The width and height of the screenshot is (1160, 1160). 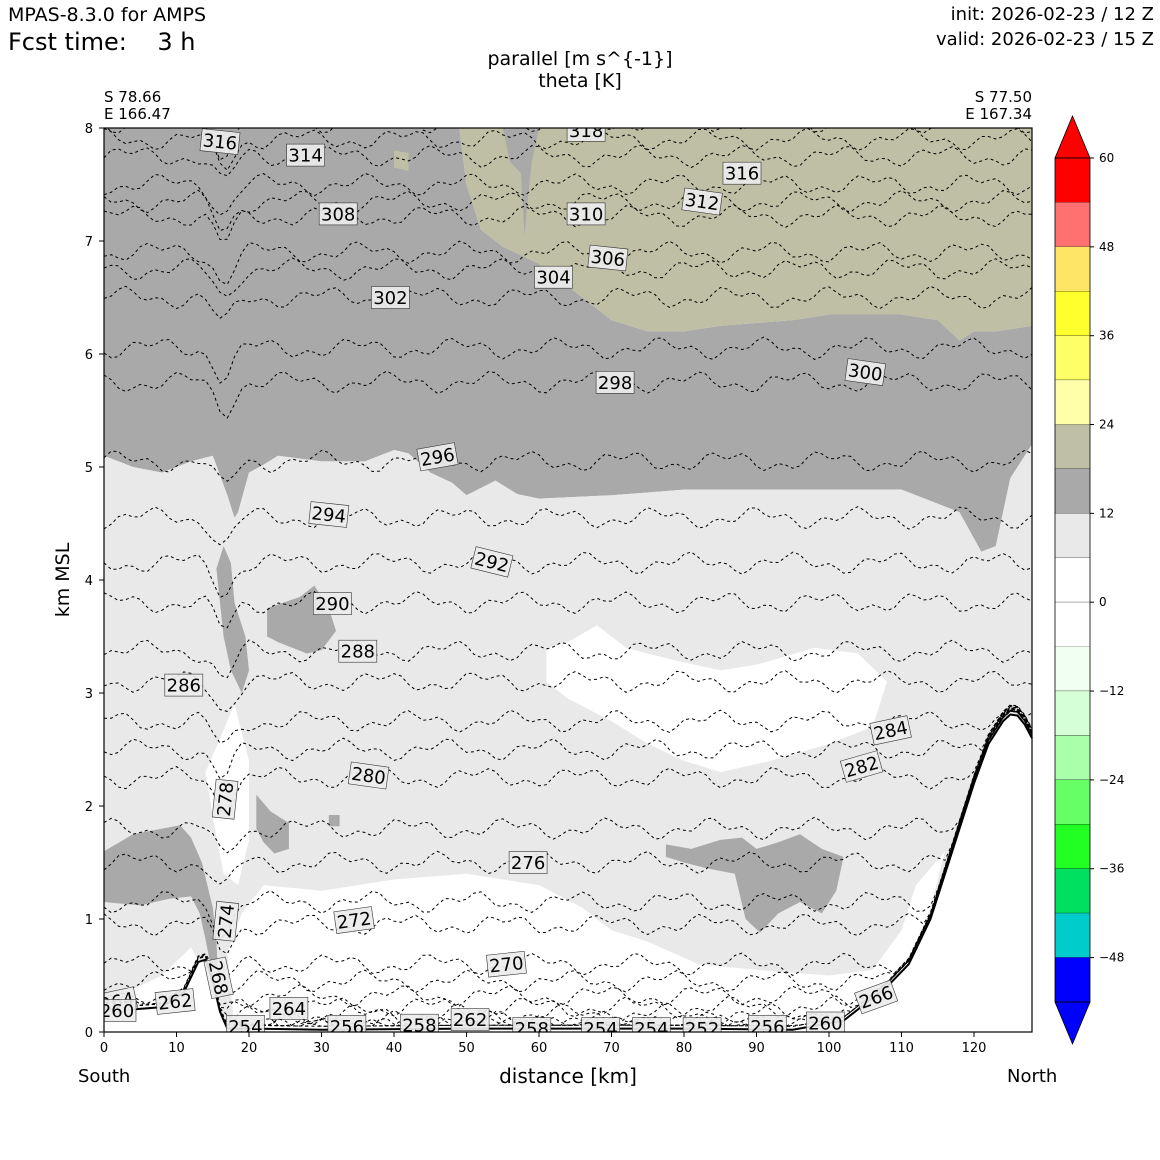 I want to click on theta-label: 316, so click(x=220, y=141).